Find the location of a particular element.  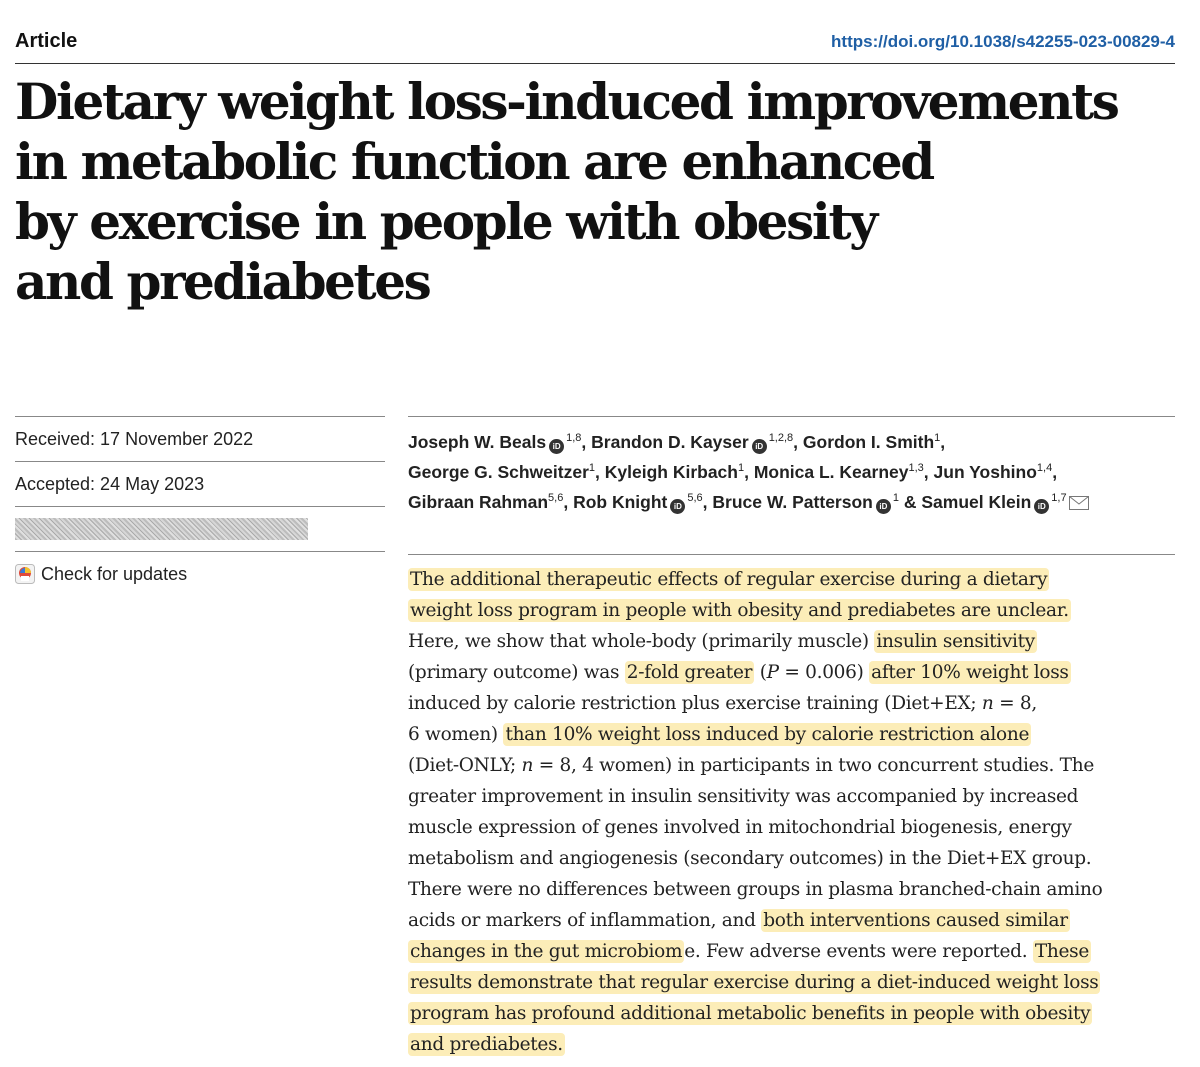

abstract-text: 6 women) is located at coordinates (456, 734).